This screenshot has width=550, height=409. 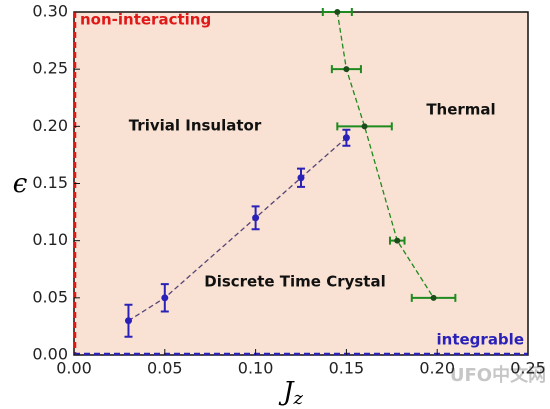 What do you see at coordinates (385, 155) in the screenshot?
I see `series-line` at bounding box center [385, 155].